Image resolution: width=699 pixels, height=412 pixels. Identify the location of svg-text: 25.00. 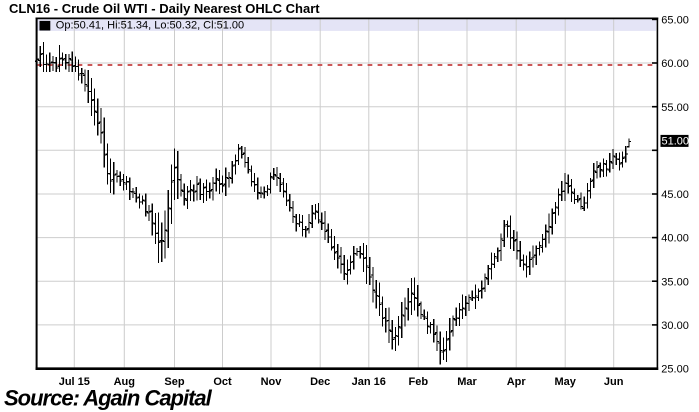
(675, 370).